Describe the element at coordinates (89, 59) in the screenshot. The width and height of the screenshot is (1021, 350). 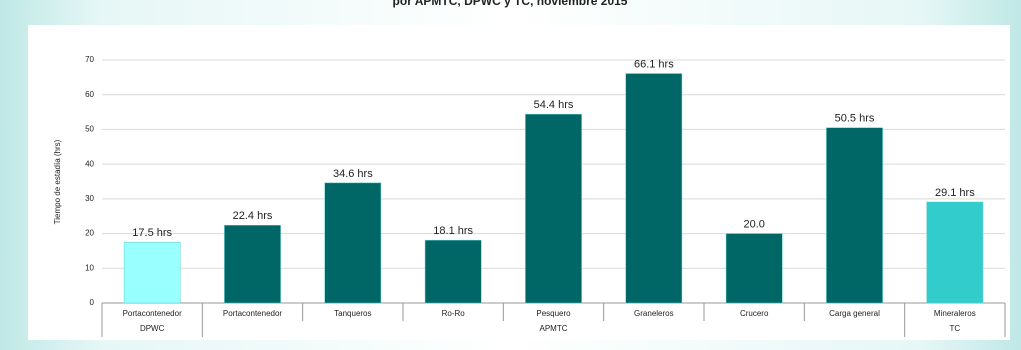
I see `y-tick-label: 70` at that location.